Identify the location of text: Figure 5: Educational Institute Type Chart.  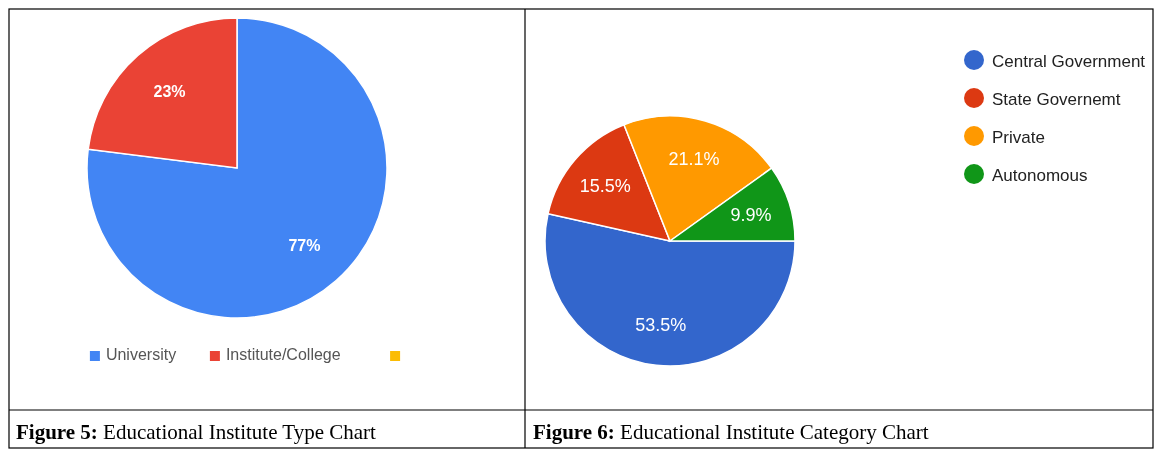
(196, 432).